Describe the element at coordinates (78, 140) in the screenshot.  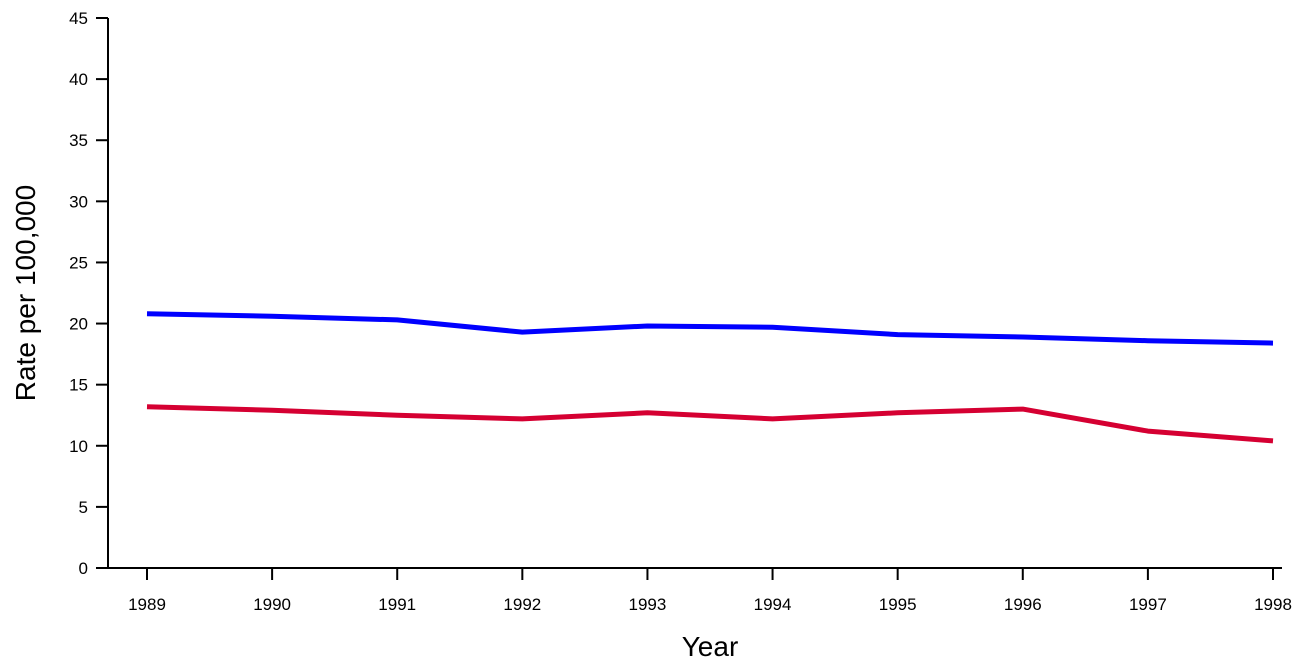
I see `y-tick-label: 35` at that location.